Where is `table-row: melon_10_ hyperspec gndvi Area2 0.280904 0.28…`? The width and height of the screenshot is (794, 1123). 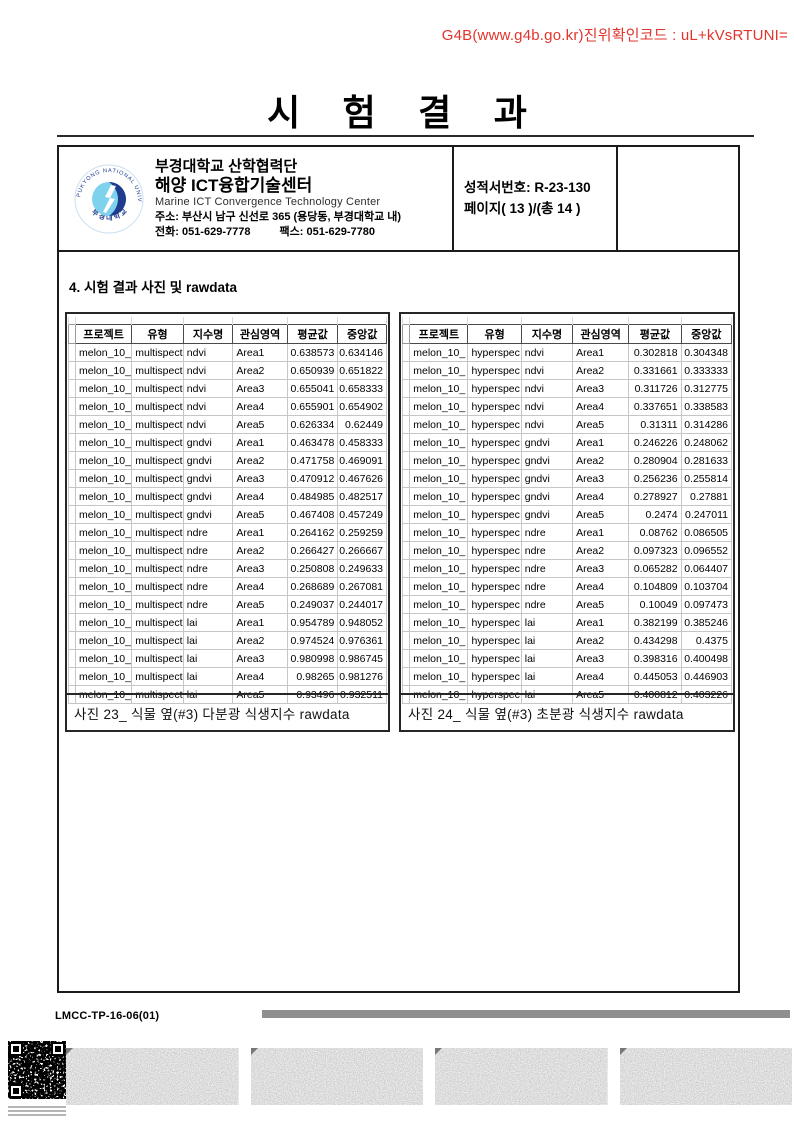 table-row: melon_10_ hyperspec gndvi Area2 0.280904 0.28… is located at coordinates (567, 460).